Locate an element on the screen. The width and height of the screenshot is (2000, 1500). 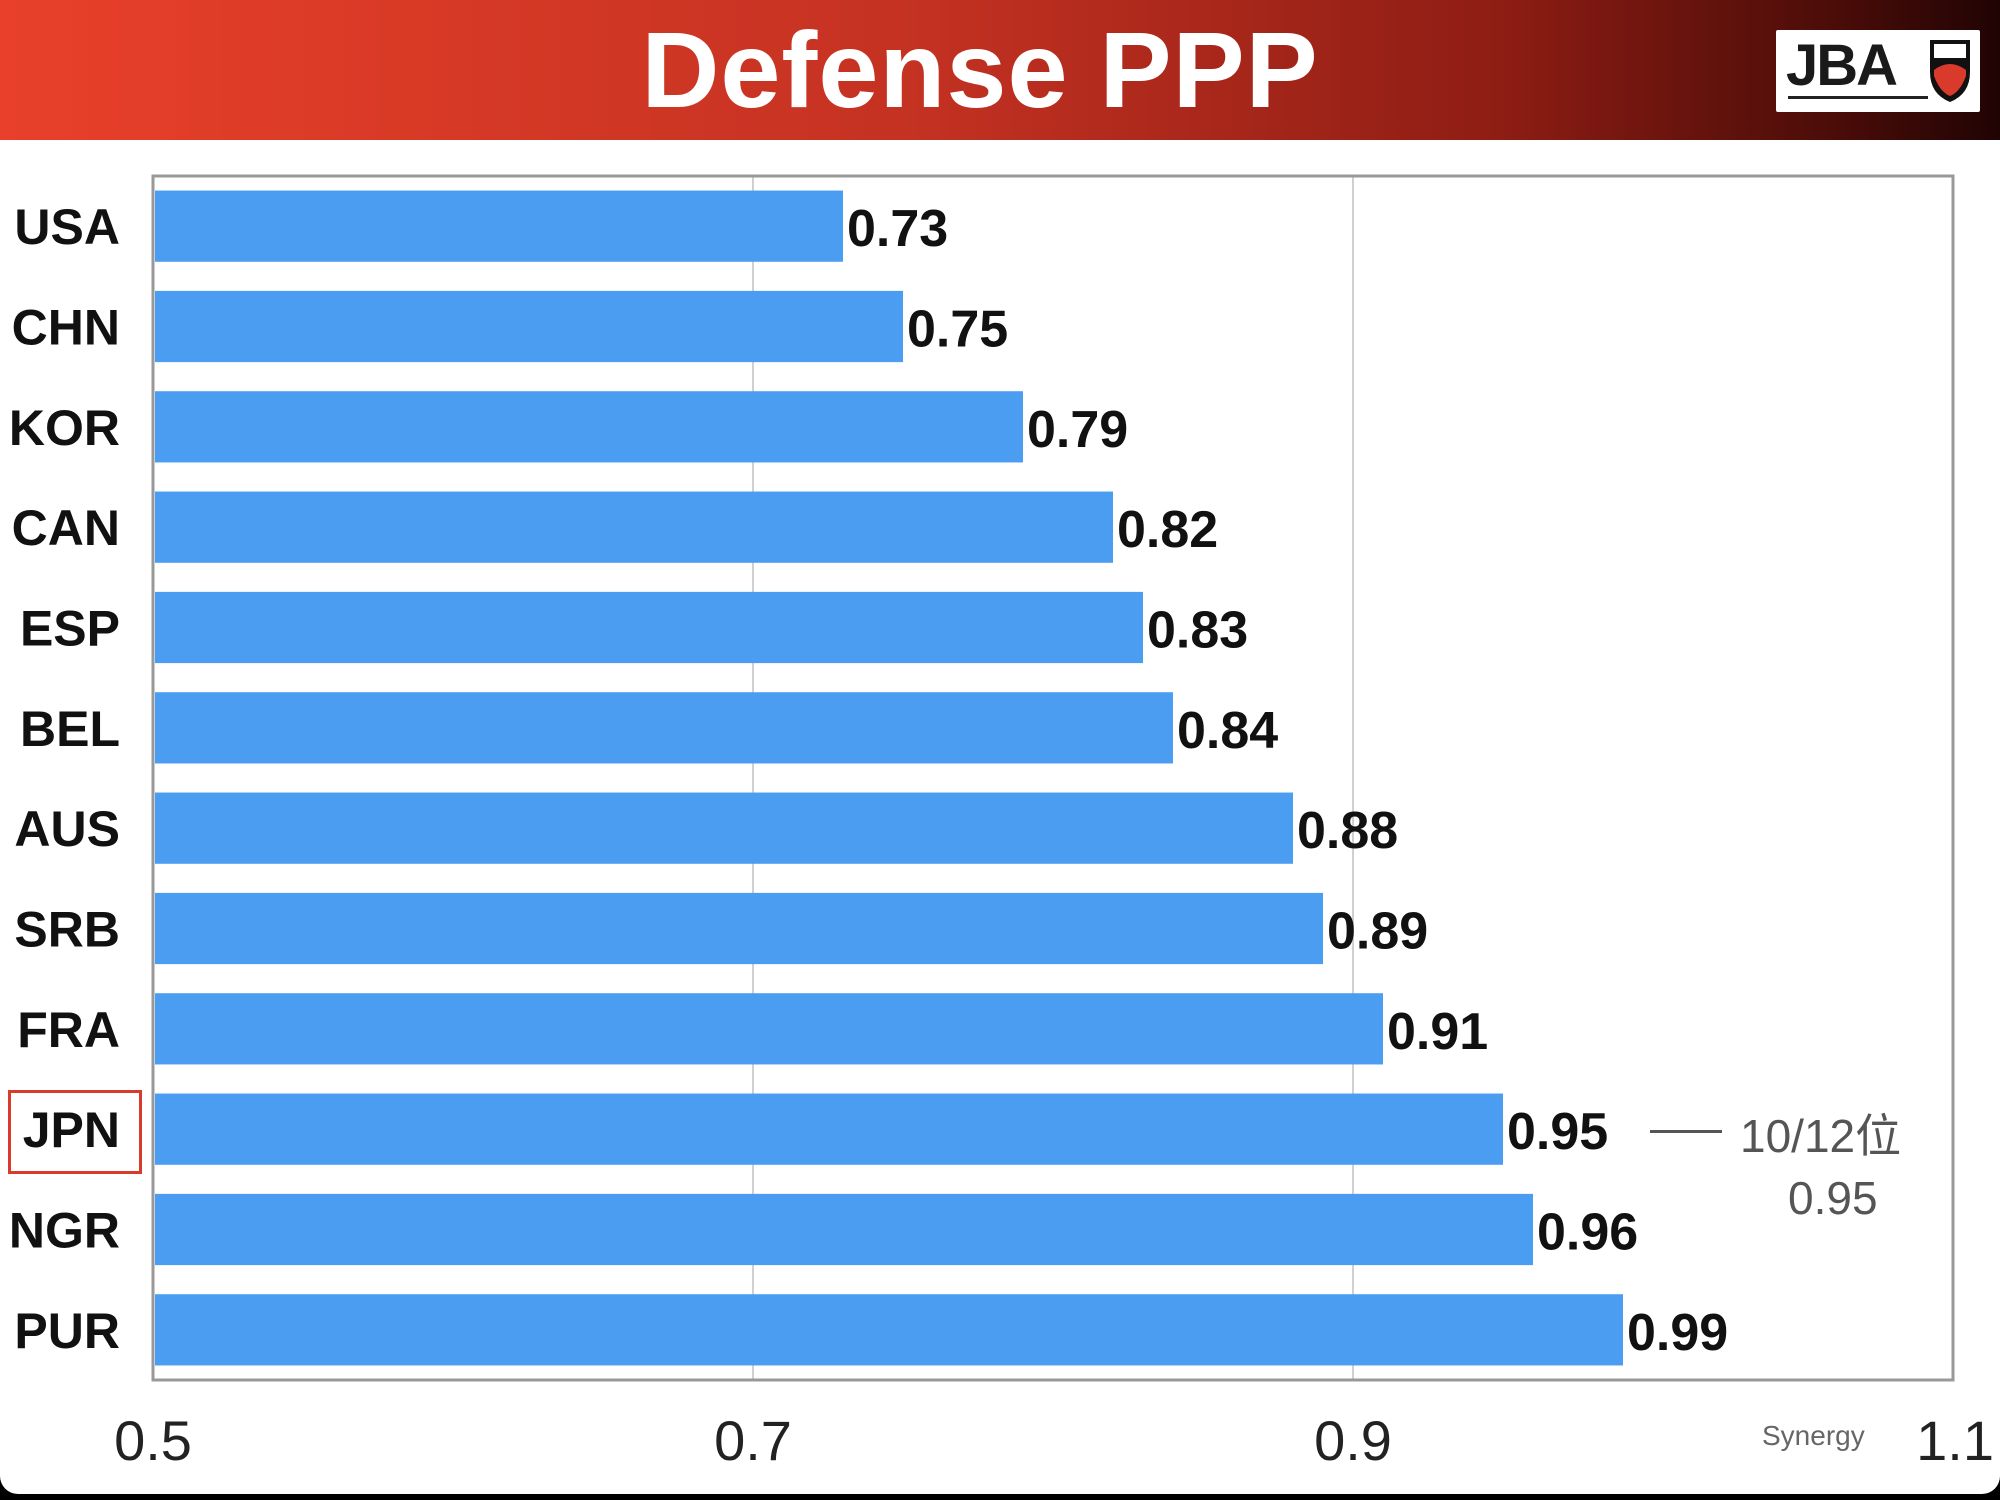
logo-underline is located at coordinates (1858, 97).